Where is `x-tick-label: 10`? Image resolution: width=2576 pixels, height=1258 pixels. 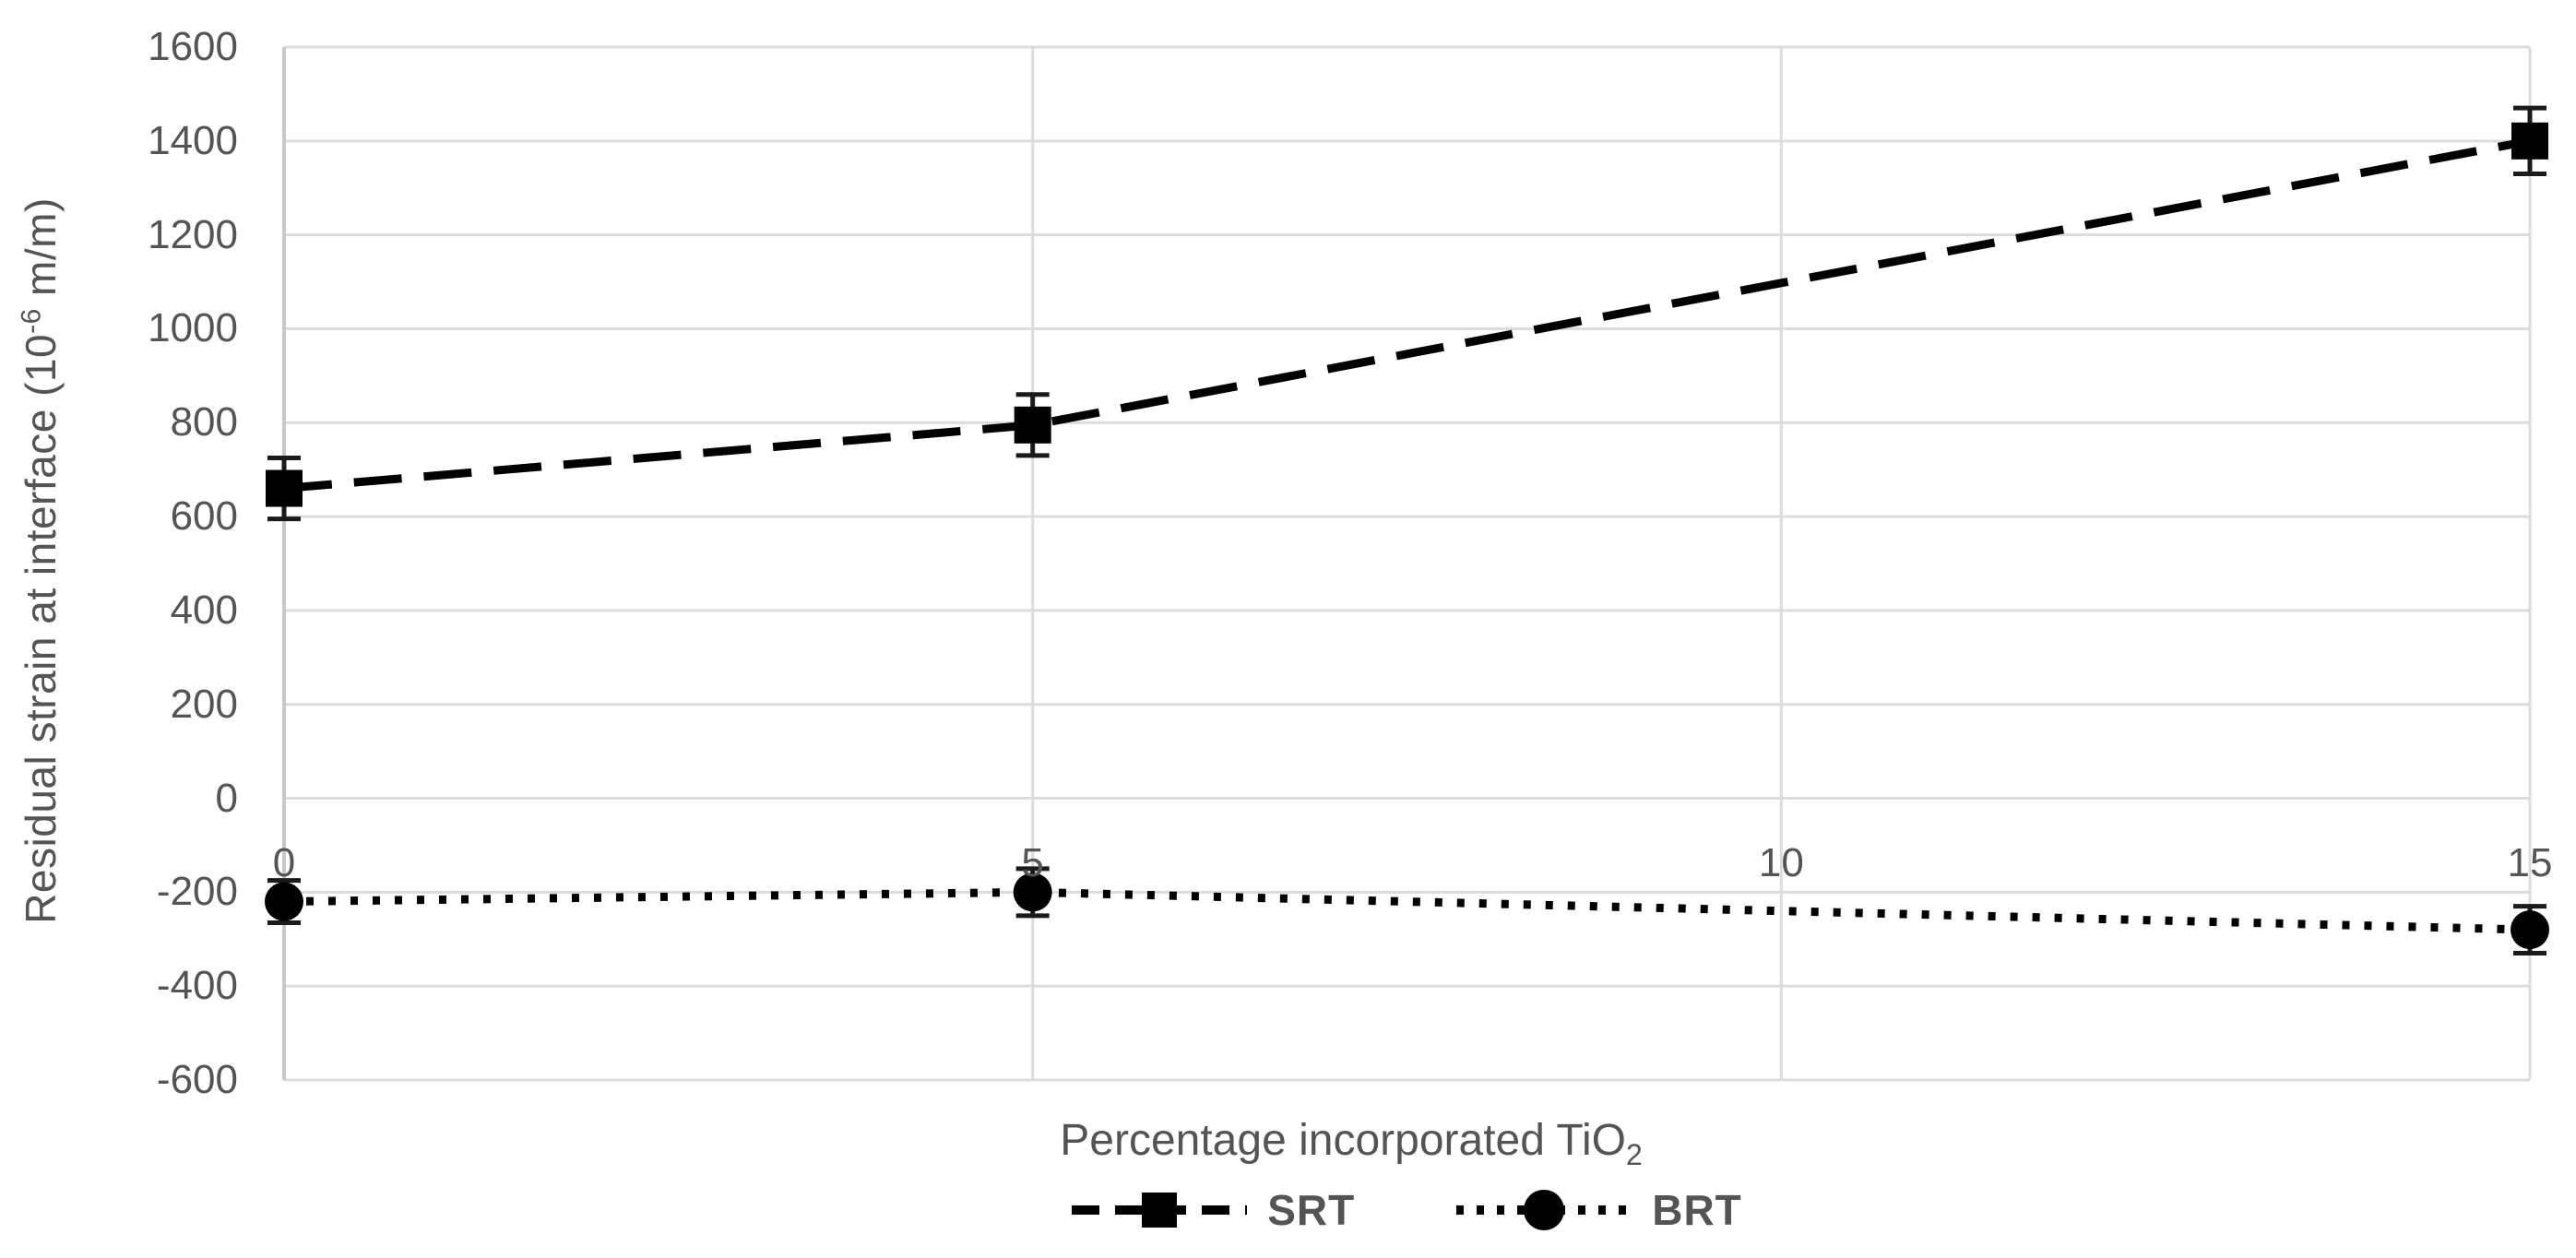 x-tick-label: 10 is located at coordinates (1781, 862).